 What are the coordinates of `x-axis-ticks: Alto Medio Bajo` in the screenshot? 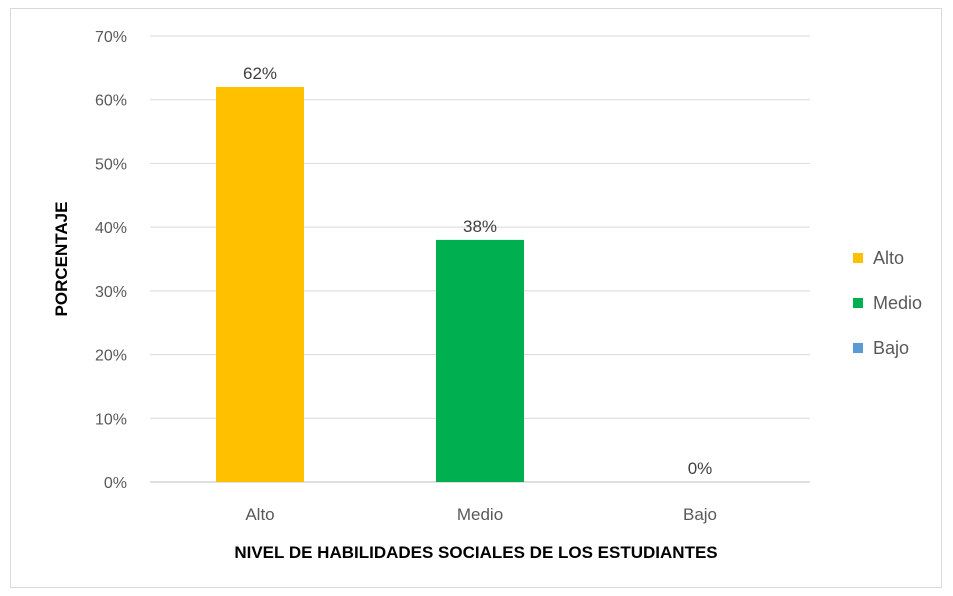 It's located at (481, 514).